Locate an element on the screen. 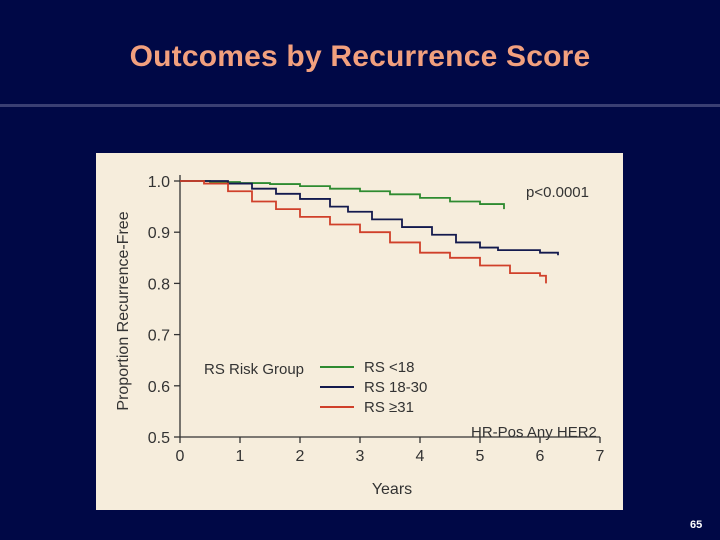  series-layer is located at coordinates (369, 232).